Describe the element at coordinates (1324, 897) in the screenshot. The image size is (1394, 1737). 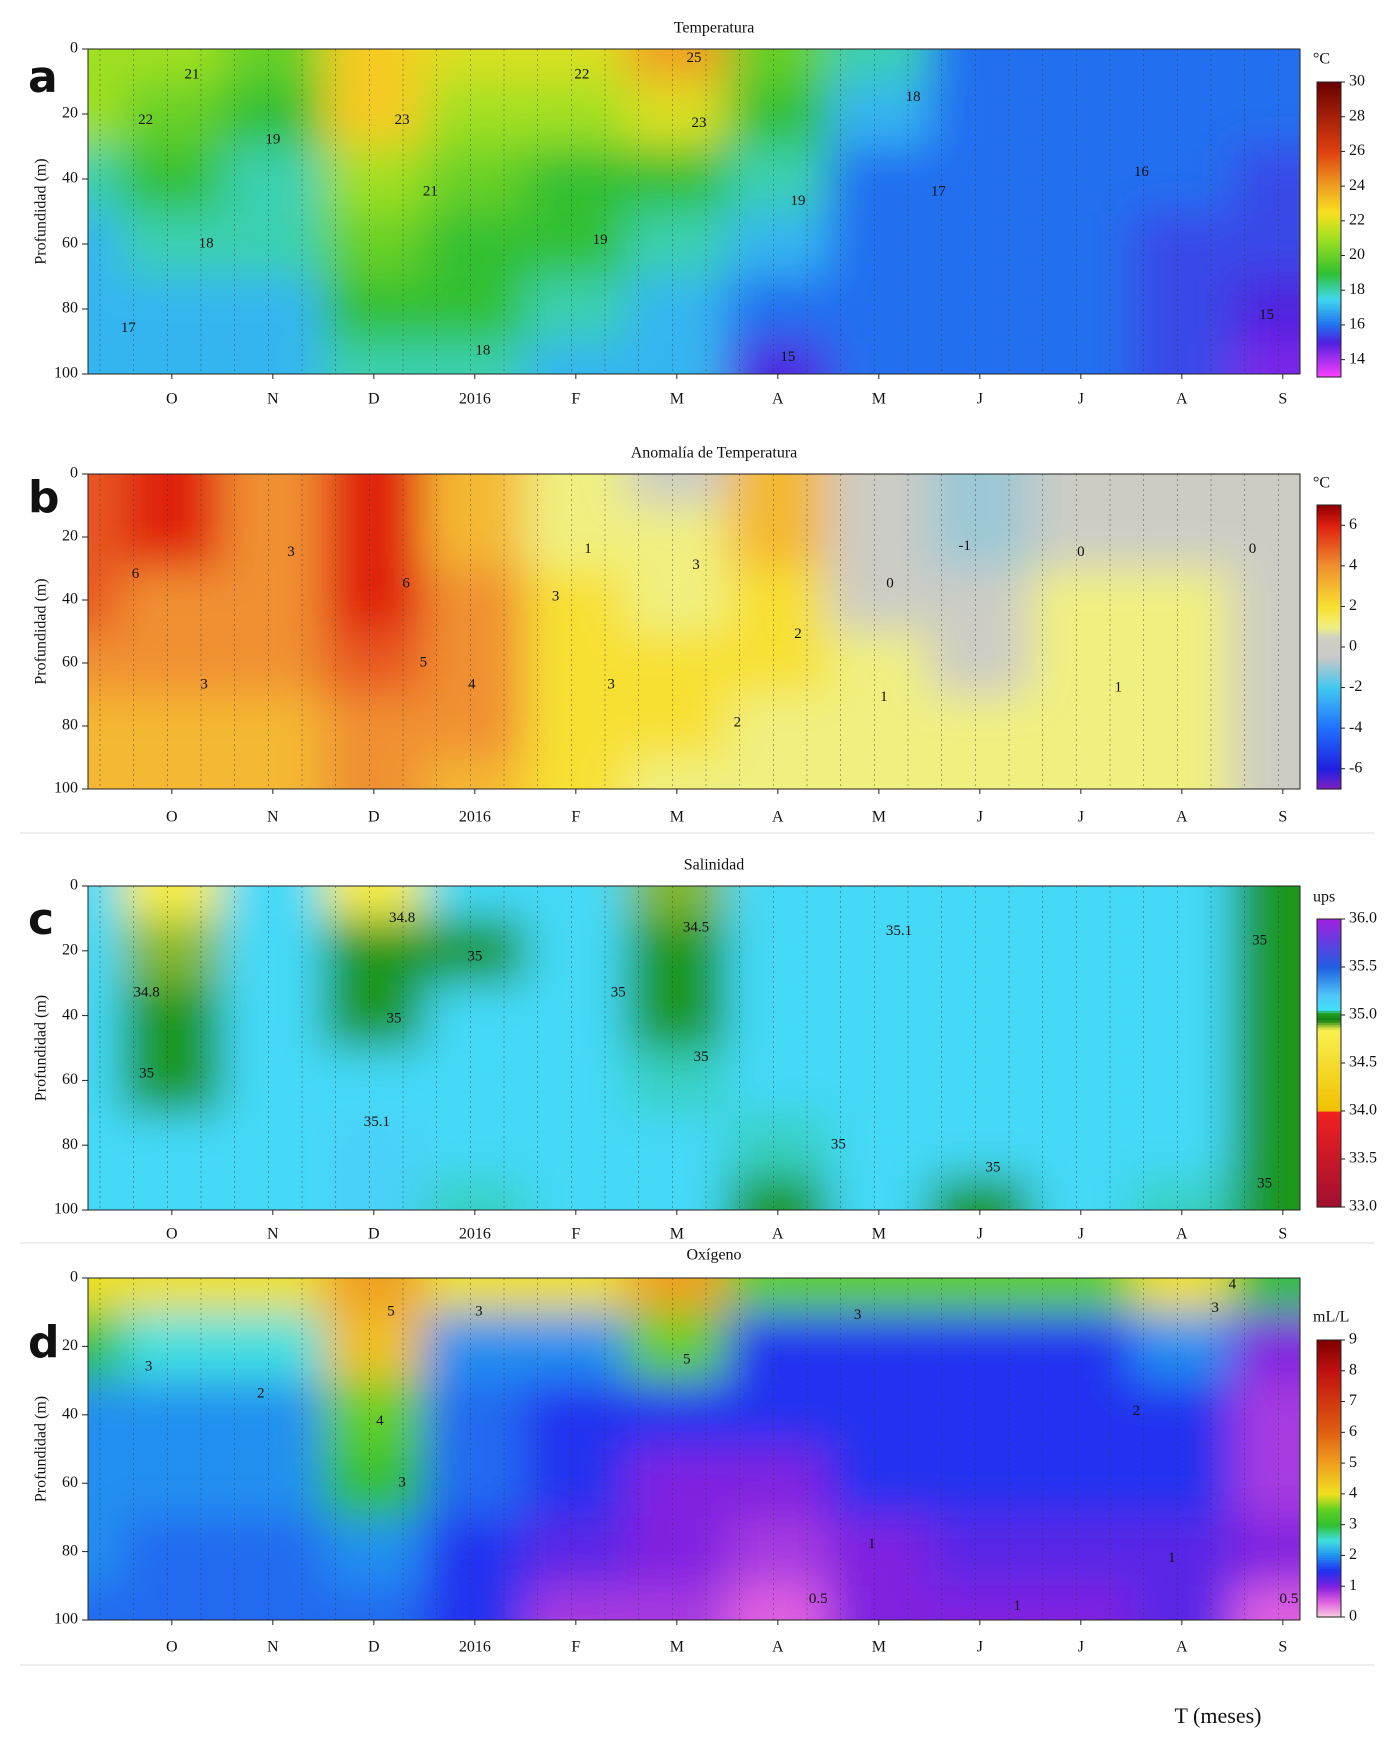
I see `colorbar-unit: ups` at that location.